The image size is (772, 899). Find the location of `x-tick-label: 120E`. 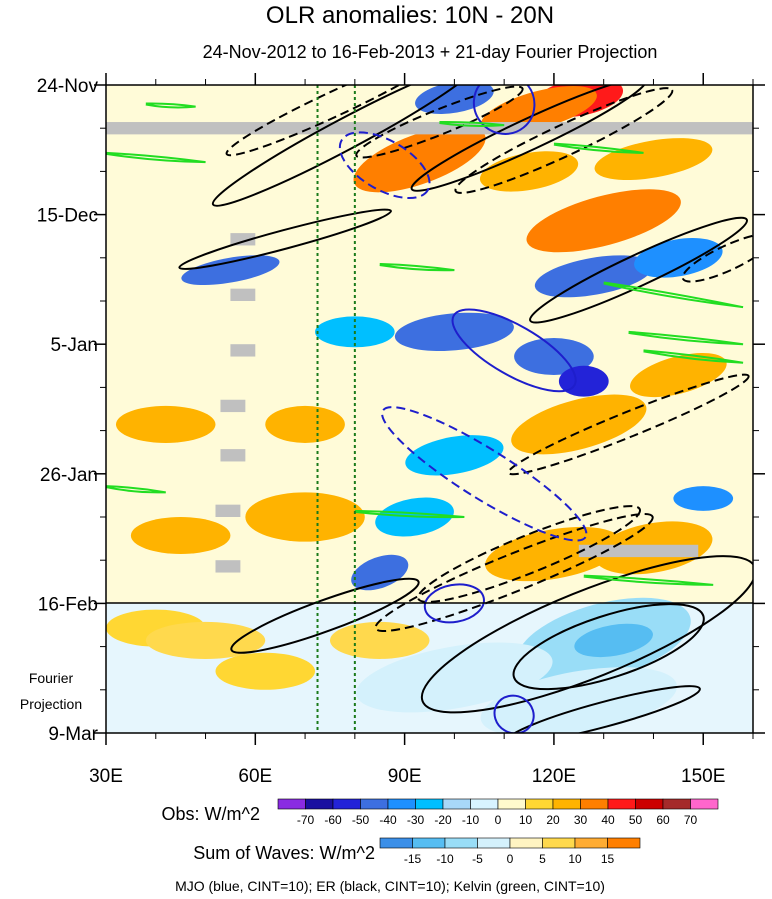

x-tick-label: 120E is located at coordinates (554, 776).